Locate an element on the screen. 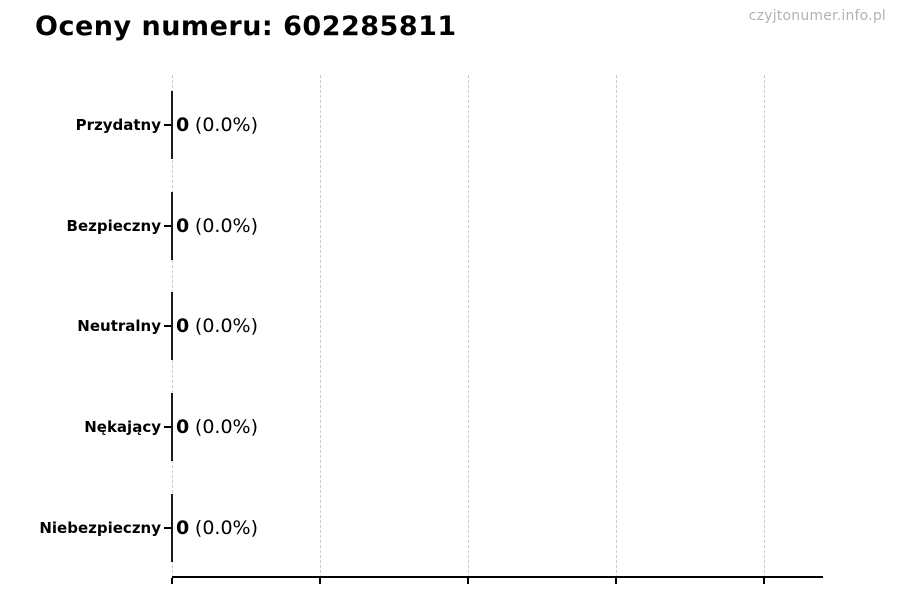  category-label: Bezpieczny is located at coordinates (113, 225).